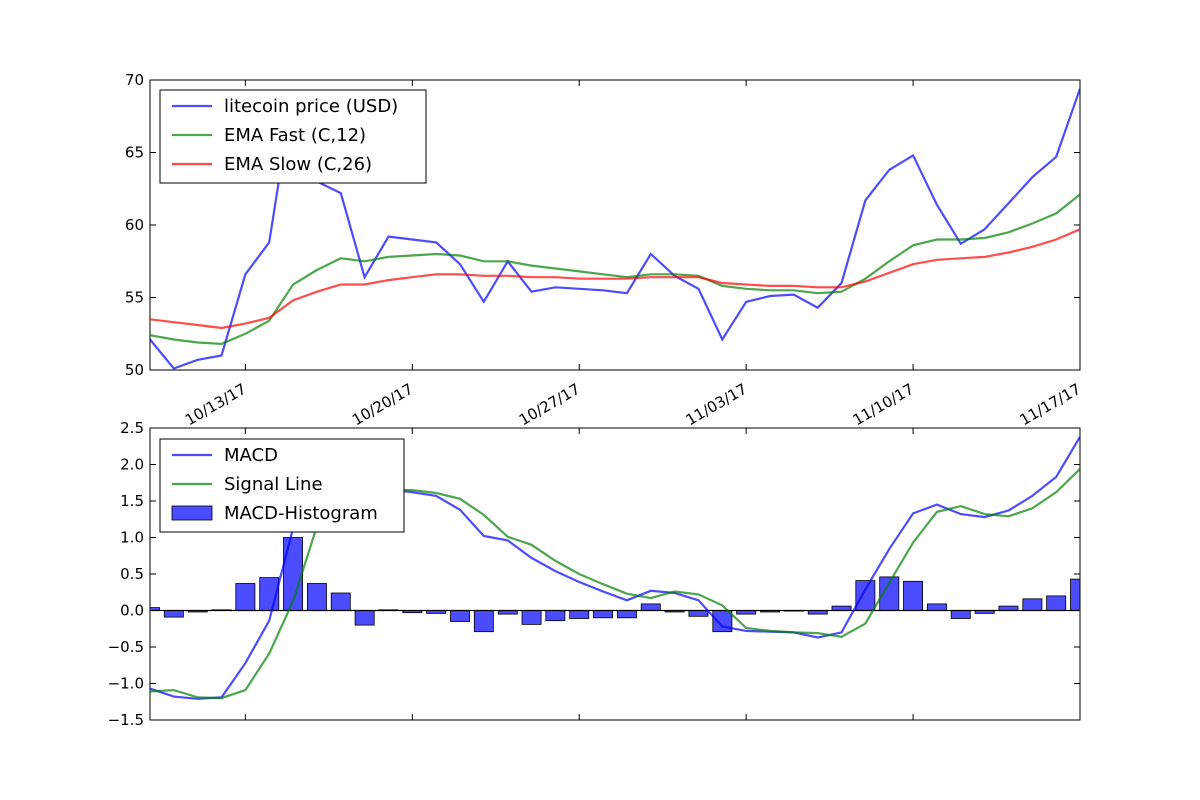 The image size is (1200, 800). What do you see at coordinates (126, 720) in the screenshot?
I see `y-tick-label: −1.5` at bounding box center [126, 720].